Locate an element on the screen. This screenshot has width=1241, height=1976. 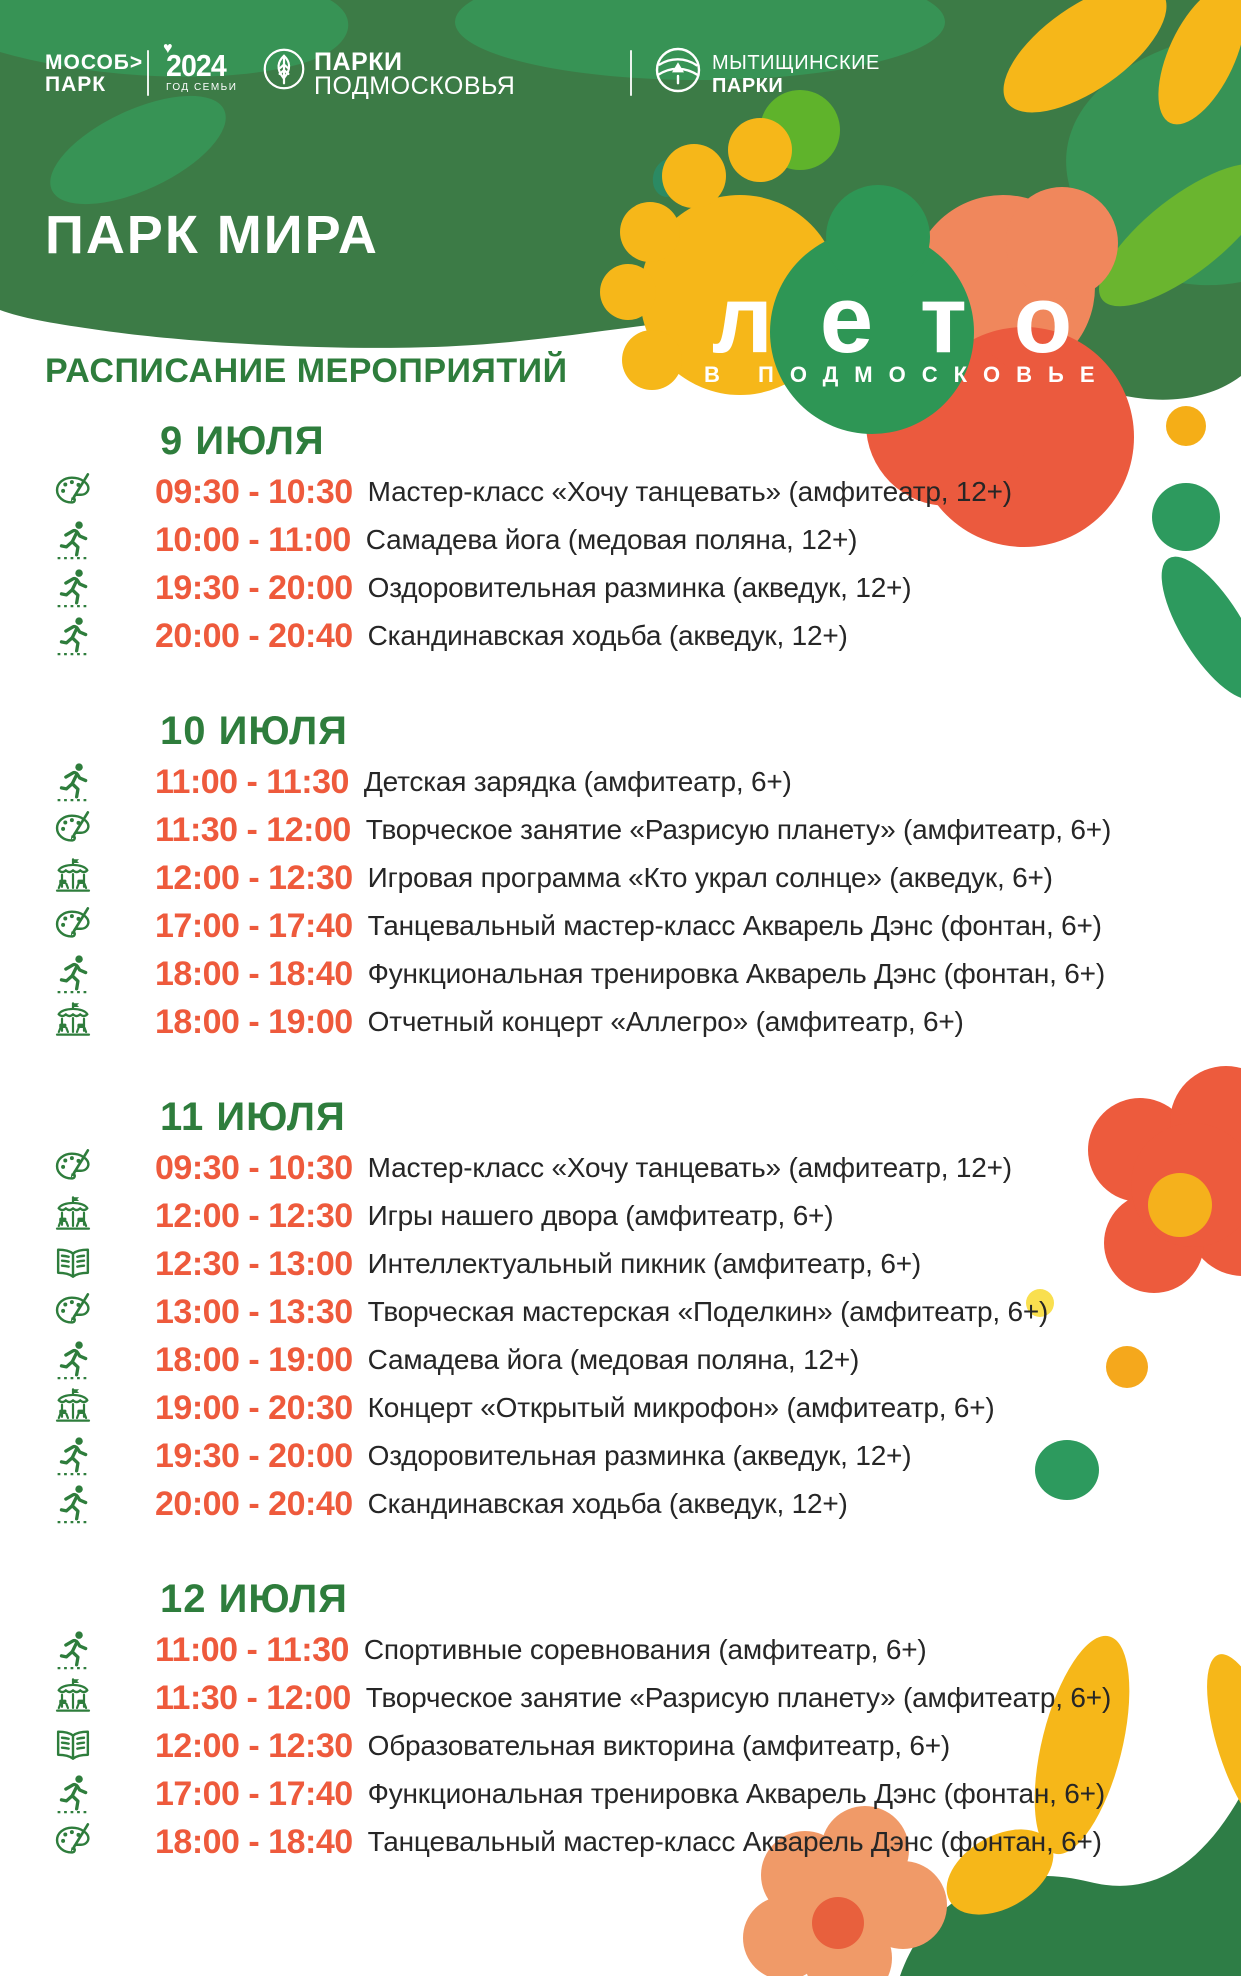
yellow-dot is located at coordinates (1186, 426).